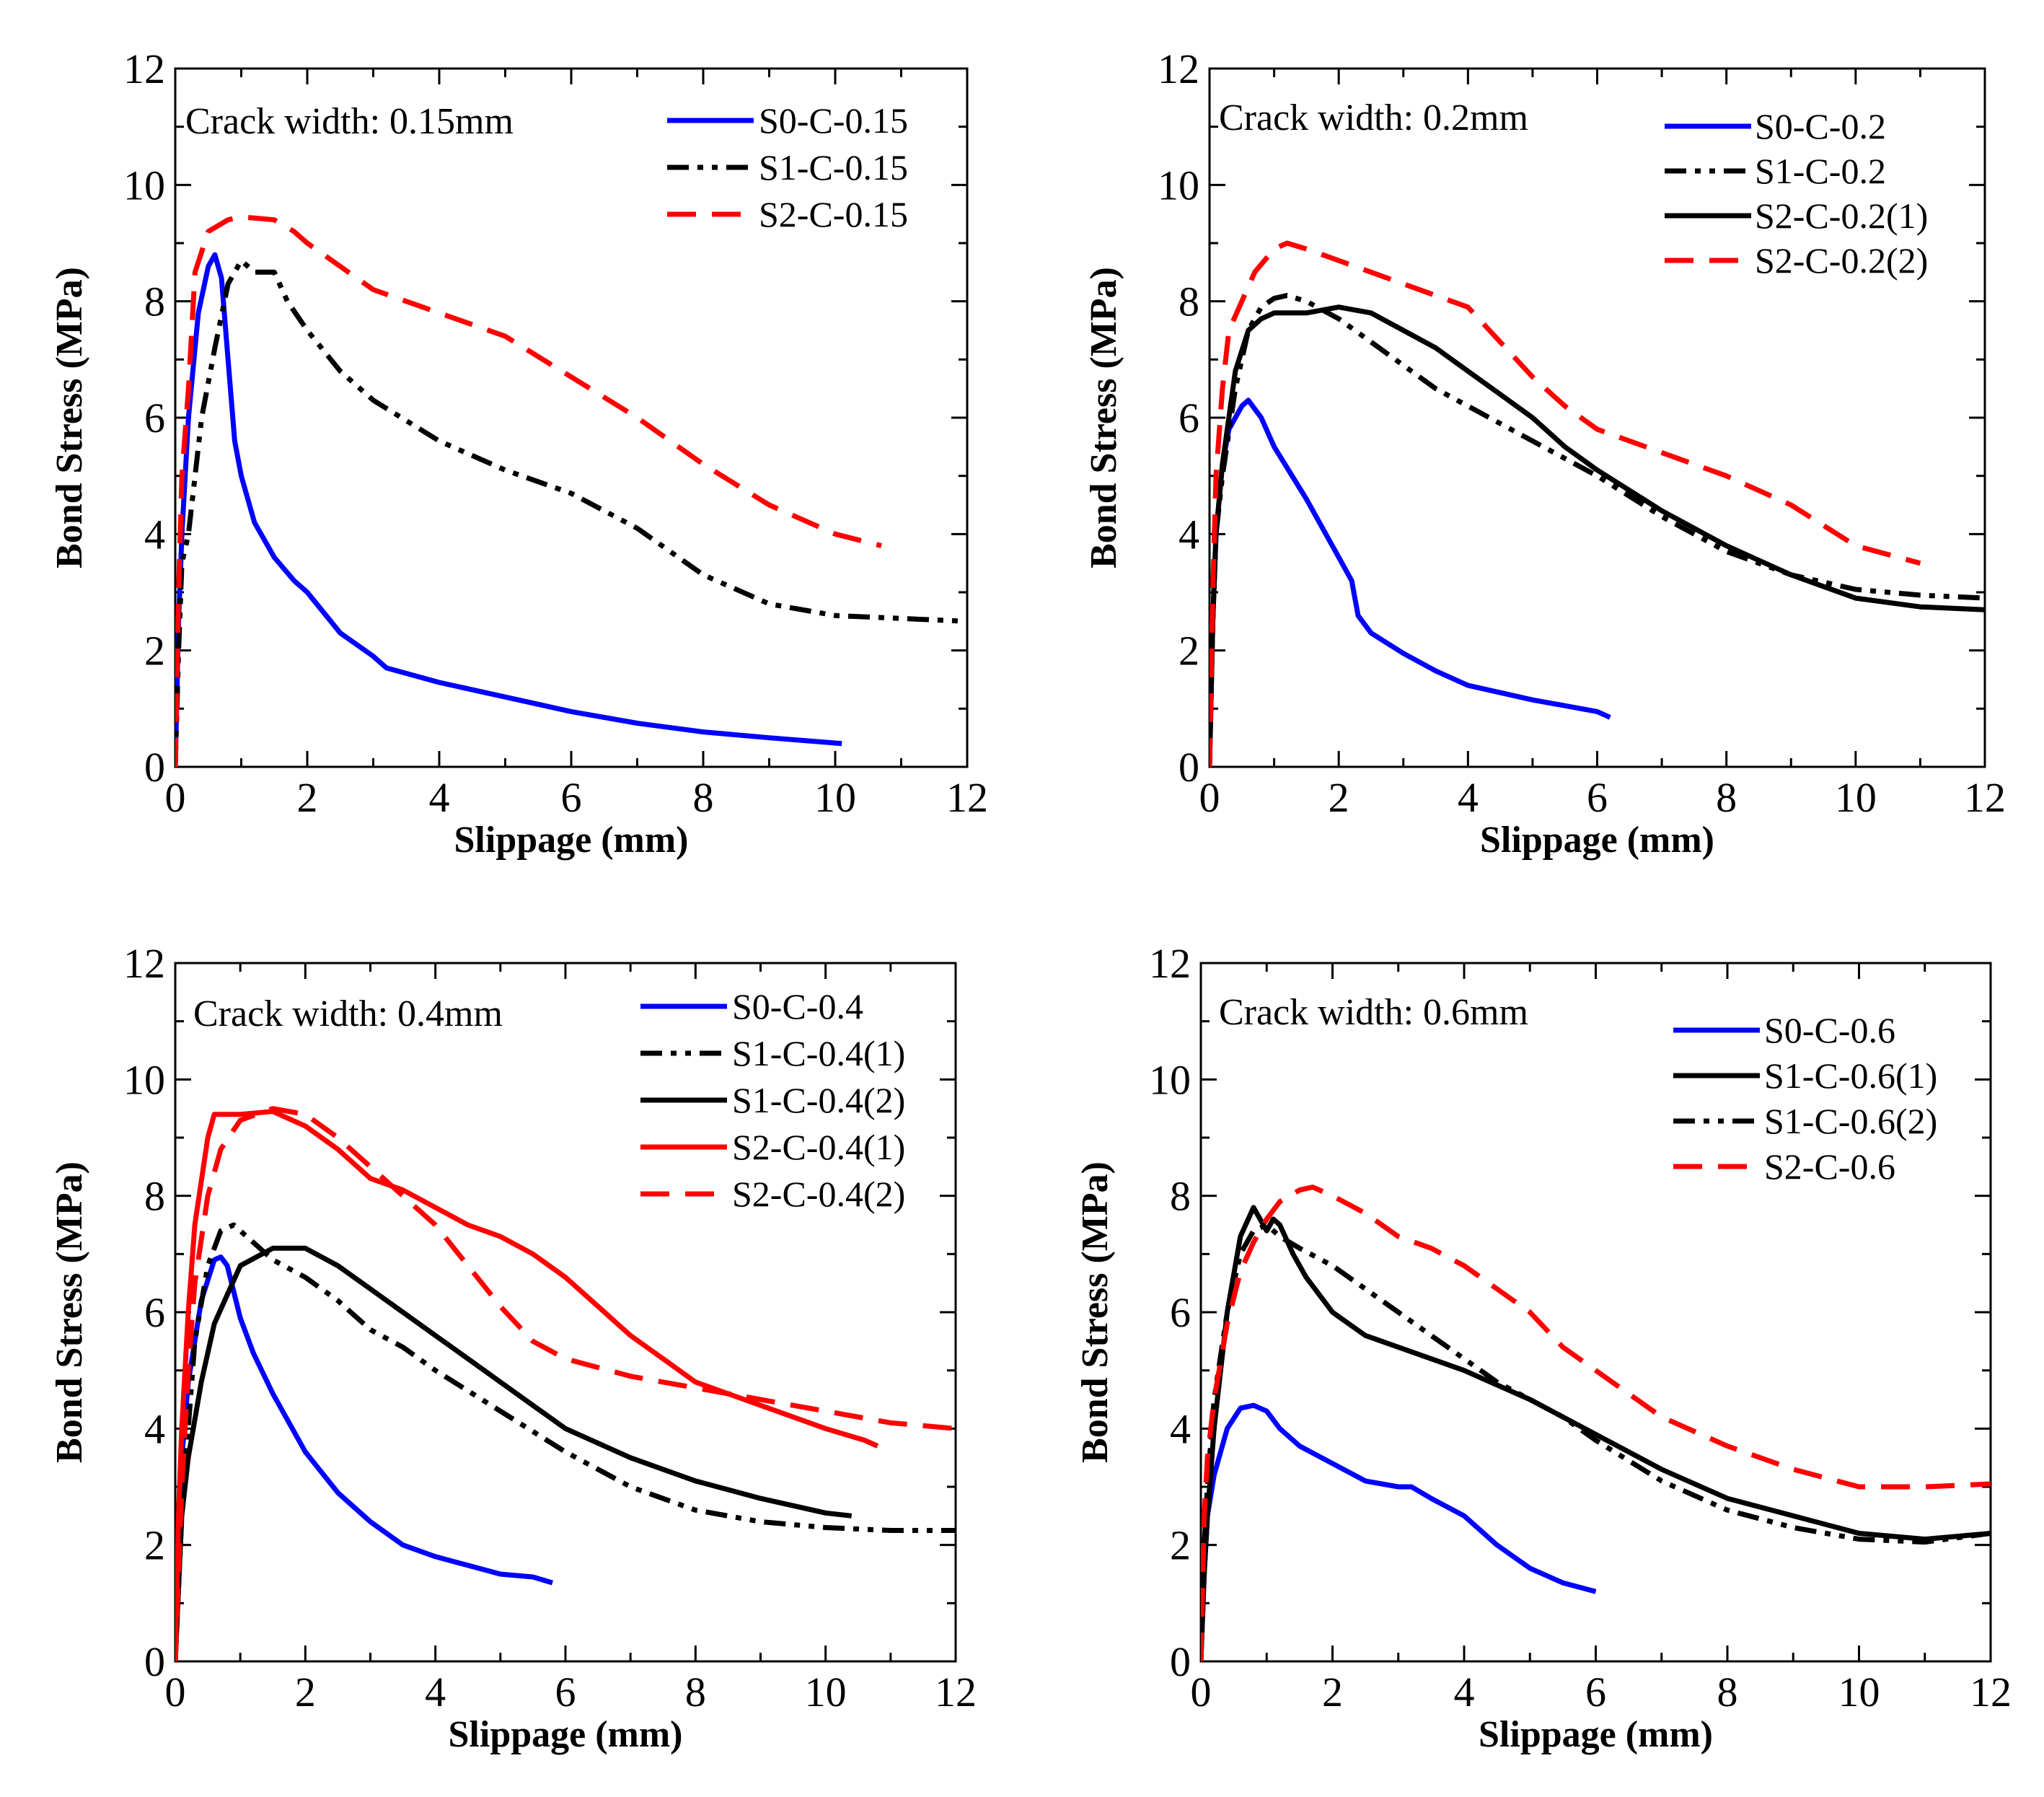  I want to click on legend-label: S1-C-0.2, so click(1820, 171).